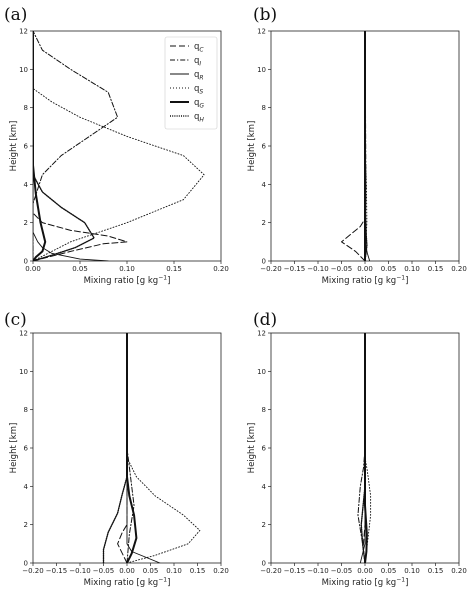  Describe the element at coordinates (265, 320) in the screenshot. I see `panel-label: (d)` at that location.